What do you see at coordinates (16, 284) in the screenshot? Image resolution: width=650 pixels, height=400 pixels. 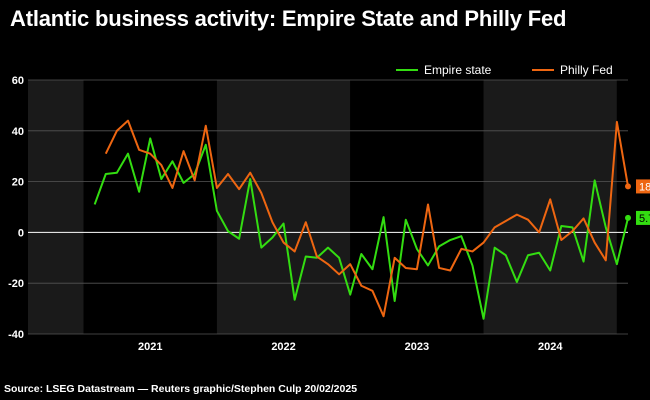 I see `y-tick-label: -20` at bounding box center [16, 284].